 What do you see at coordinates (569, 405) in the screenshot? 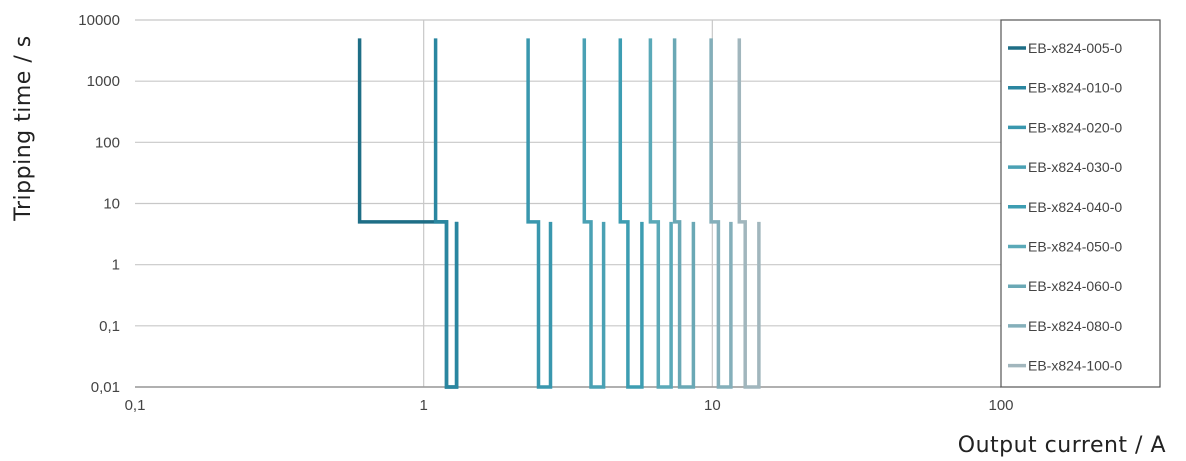
I see `x-tick-labels: 0,1 1 10 100` at bounding box center [569, 405].